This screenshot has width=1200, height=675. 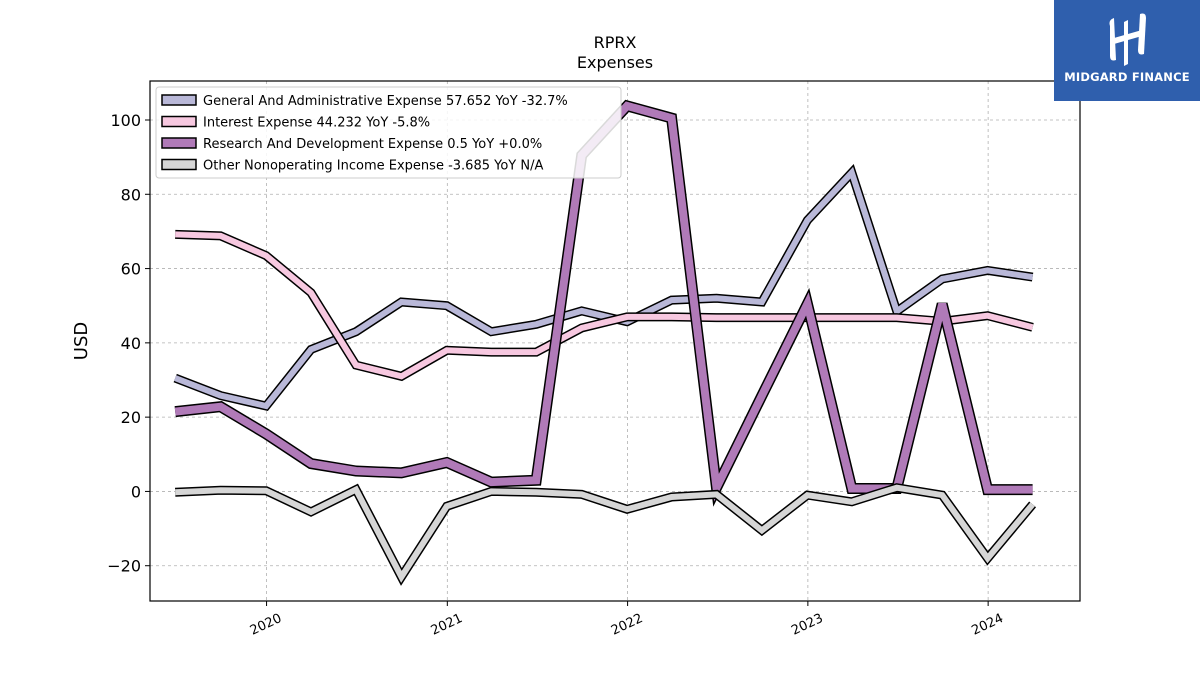 I want to click on legend-label: Interest Expense 44.232 YoY -5.8%, so click(x=316, y=123).